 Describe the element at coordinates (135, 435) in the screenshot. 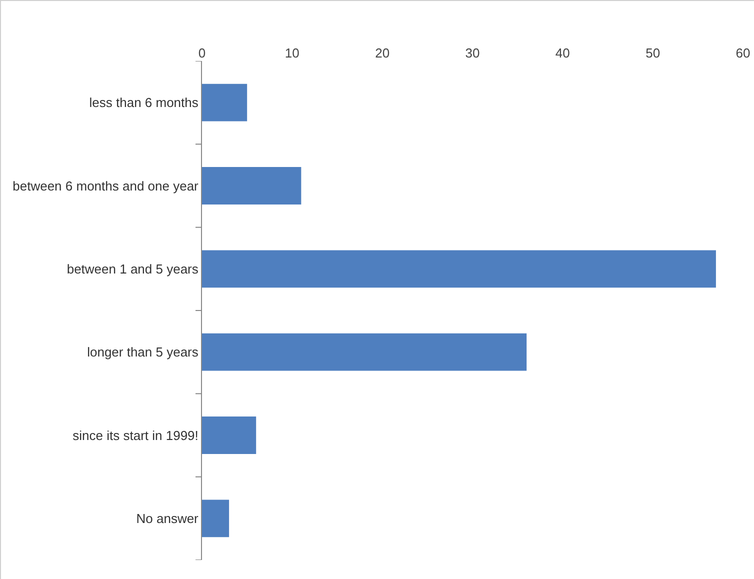

I see `y-tick-label: since its start in 1999!` at that location.